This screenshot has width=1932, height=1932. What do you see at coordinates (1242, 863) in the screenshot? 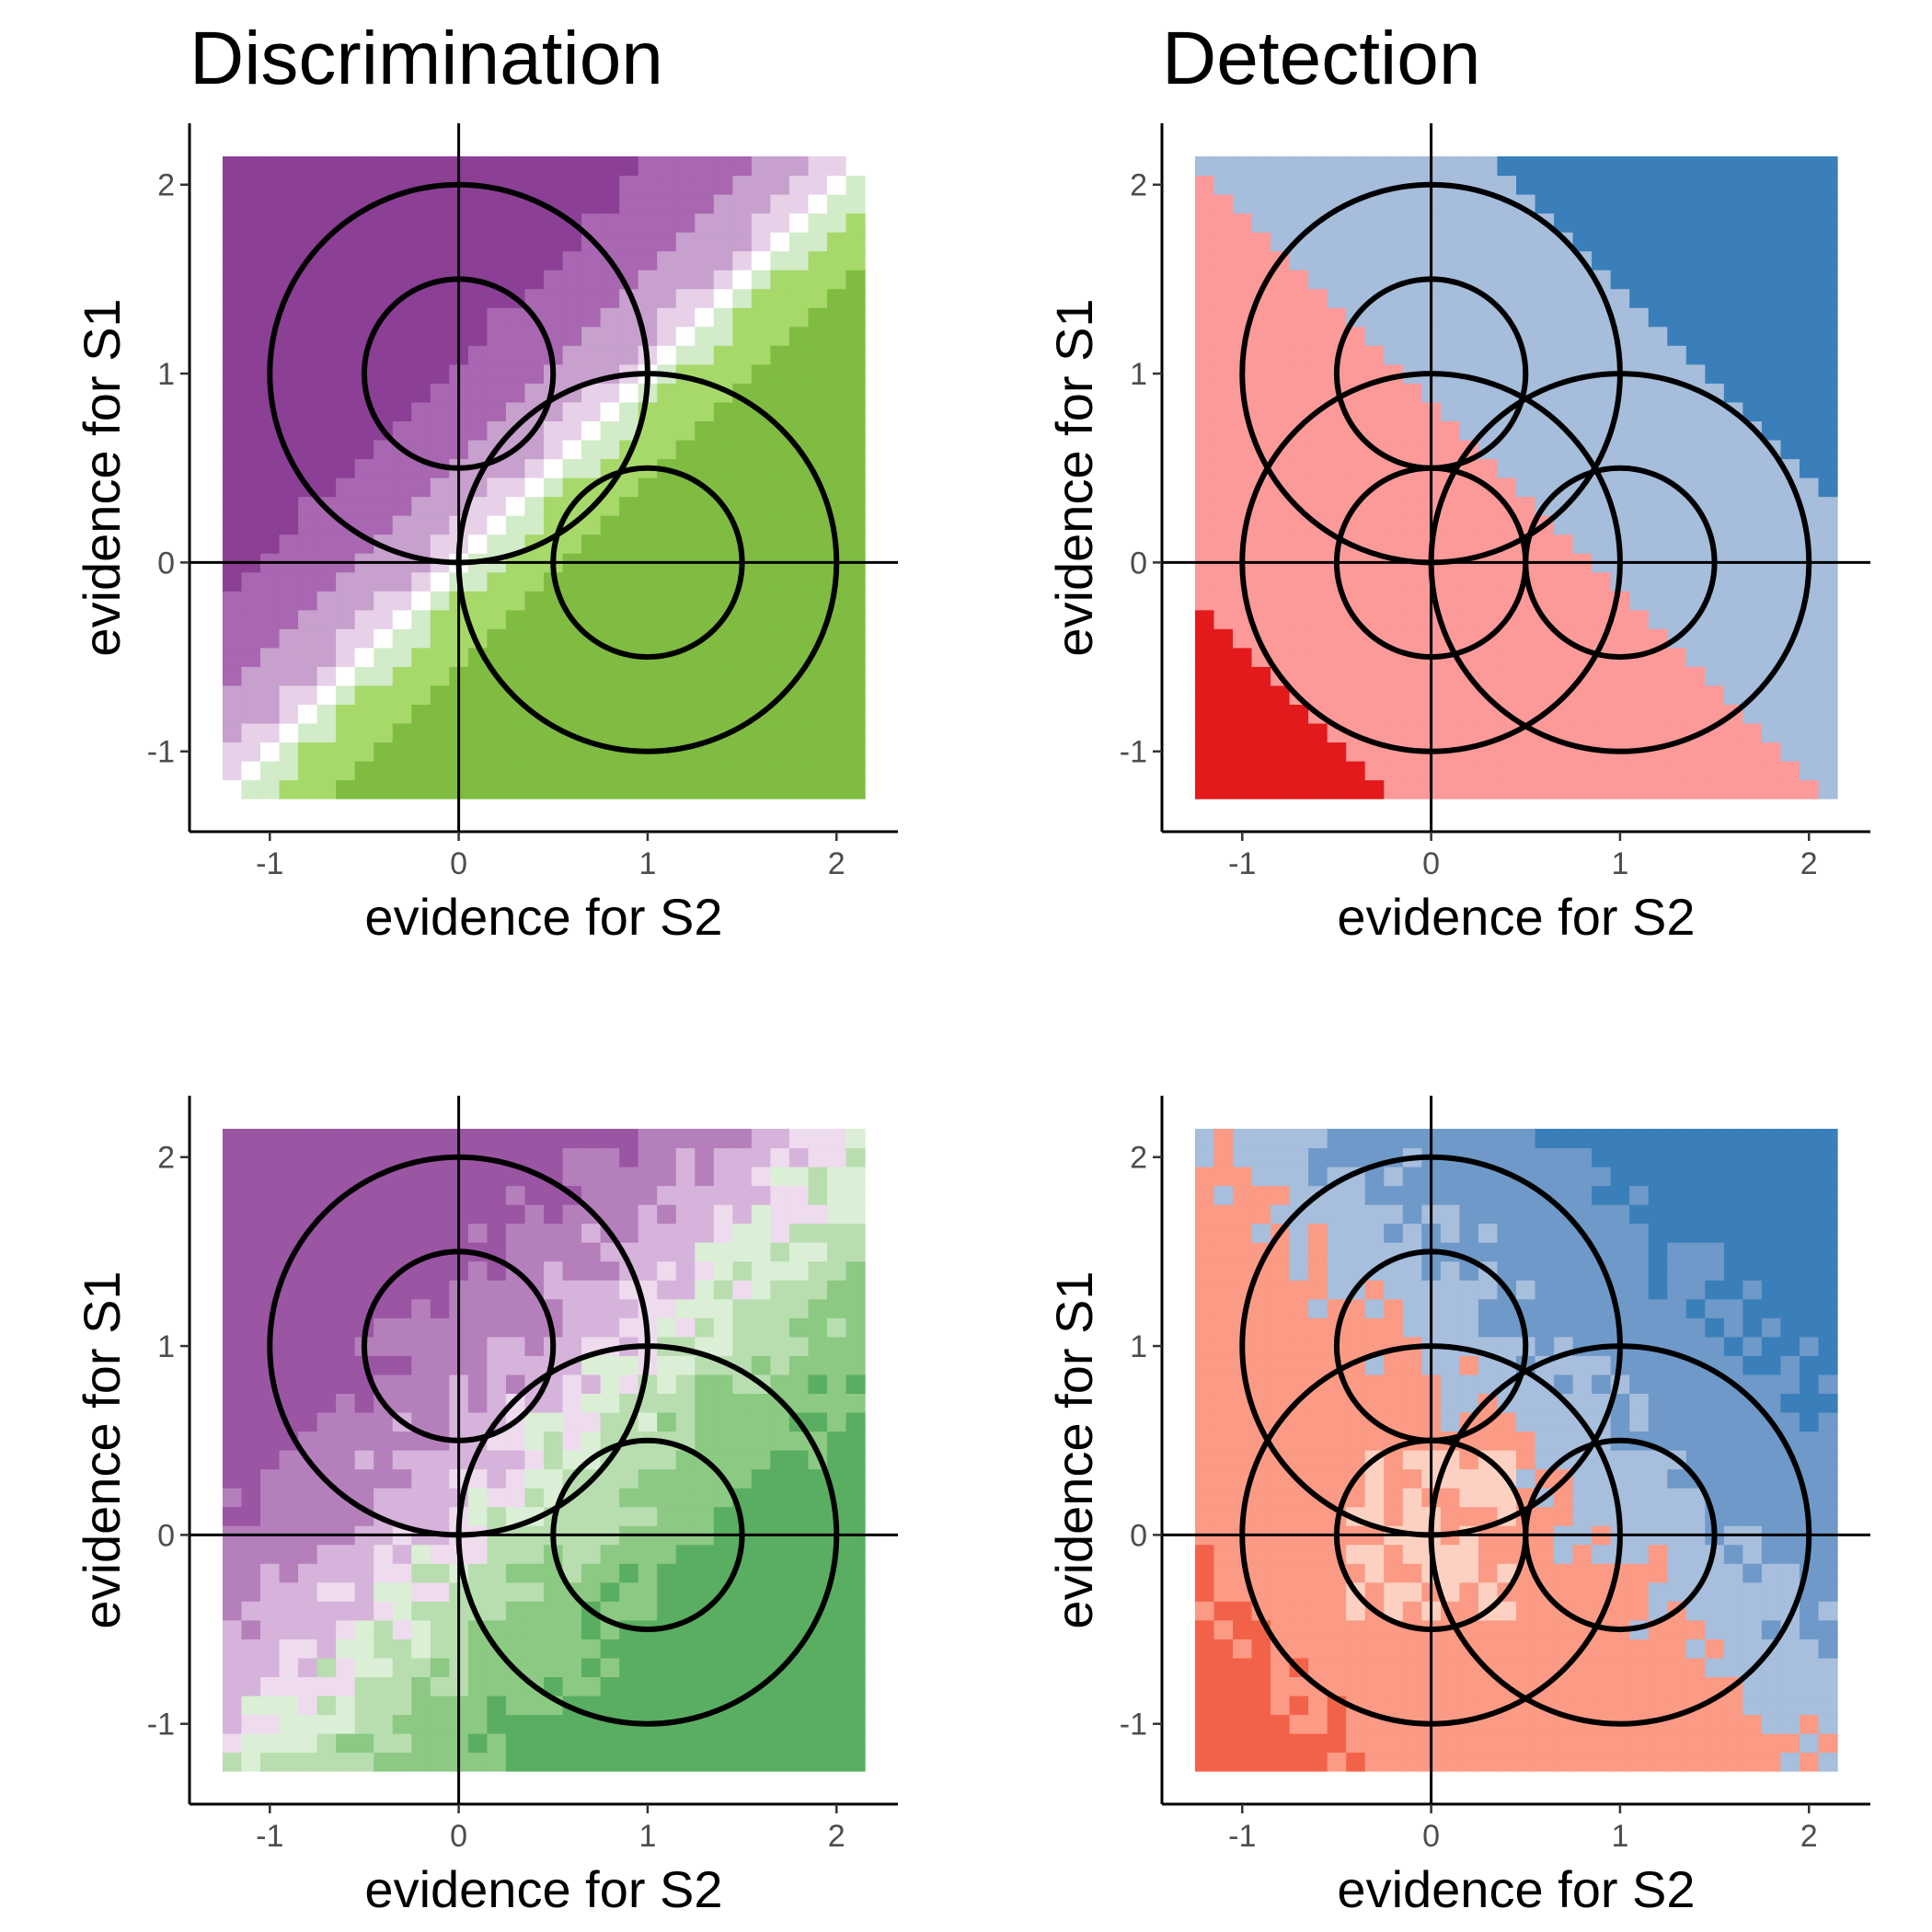
I see `x-tick-label: -1` at bounding box center [1242, 863].